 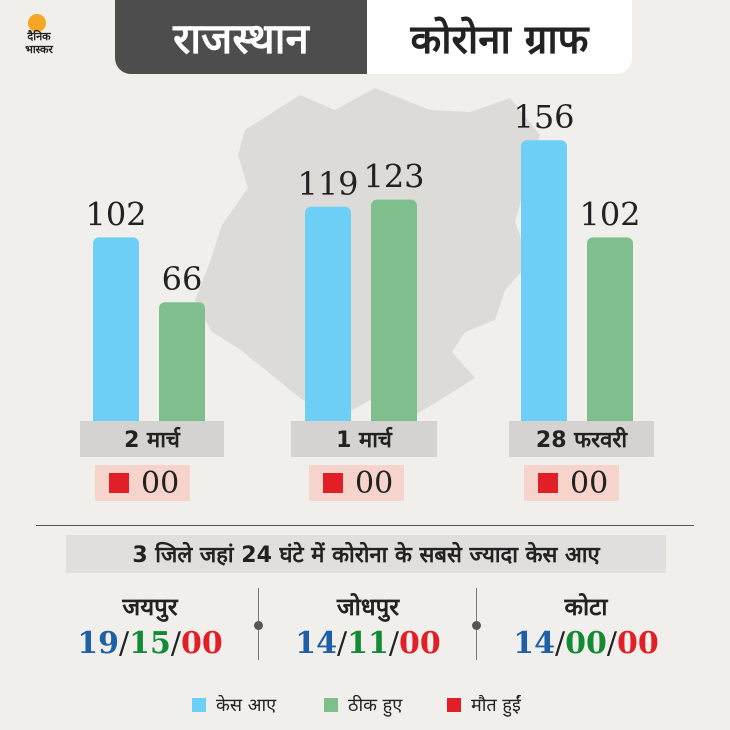 I want to click on district-stats: 14/11/00, so click(x=368, y=643).